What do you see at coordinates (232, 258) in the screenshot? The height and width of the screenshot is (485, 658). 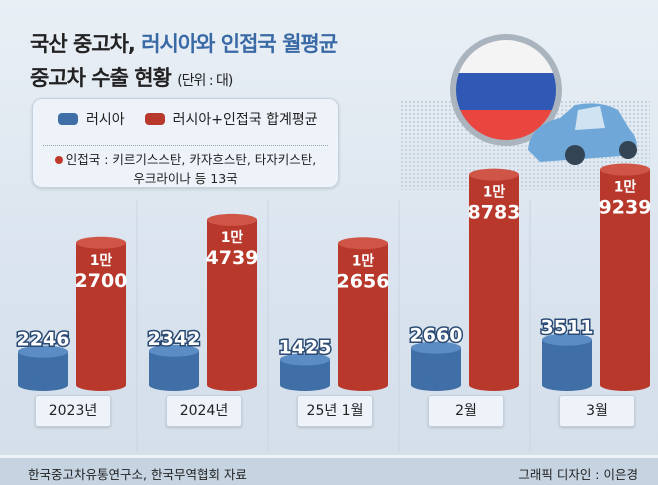 I see `label-total-rest: 4739` at bounding box center [232, 258].